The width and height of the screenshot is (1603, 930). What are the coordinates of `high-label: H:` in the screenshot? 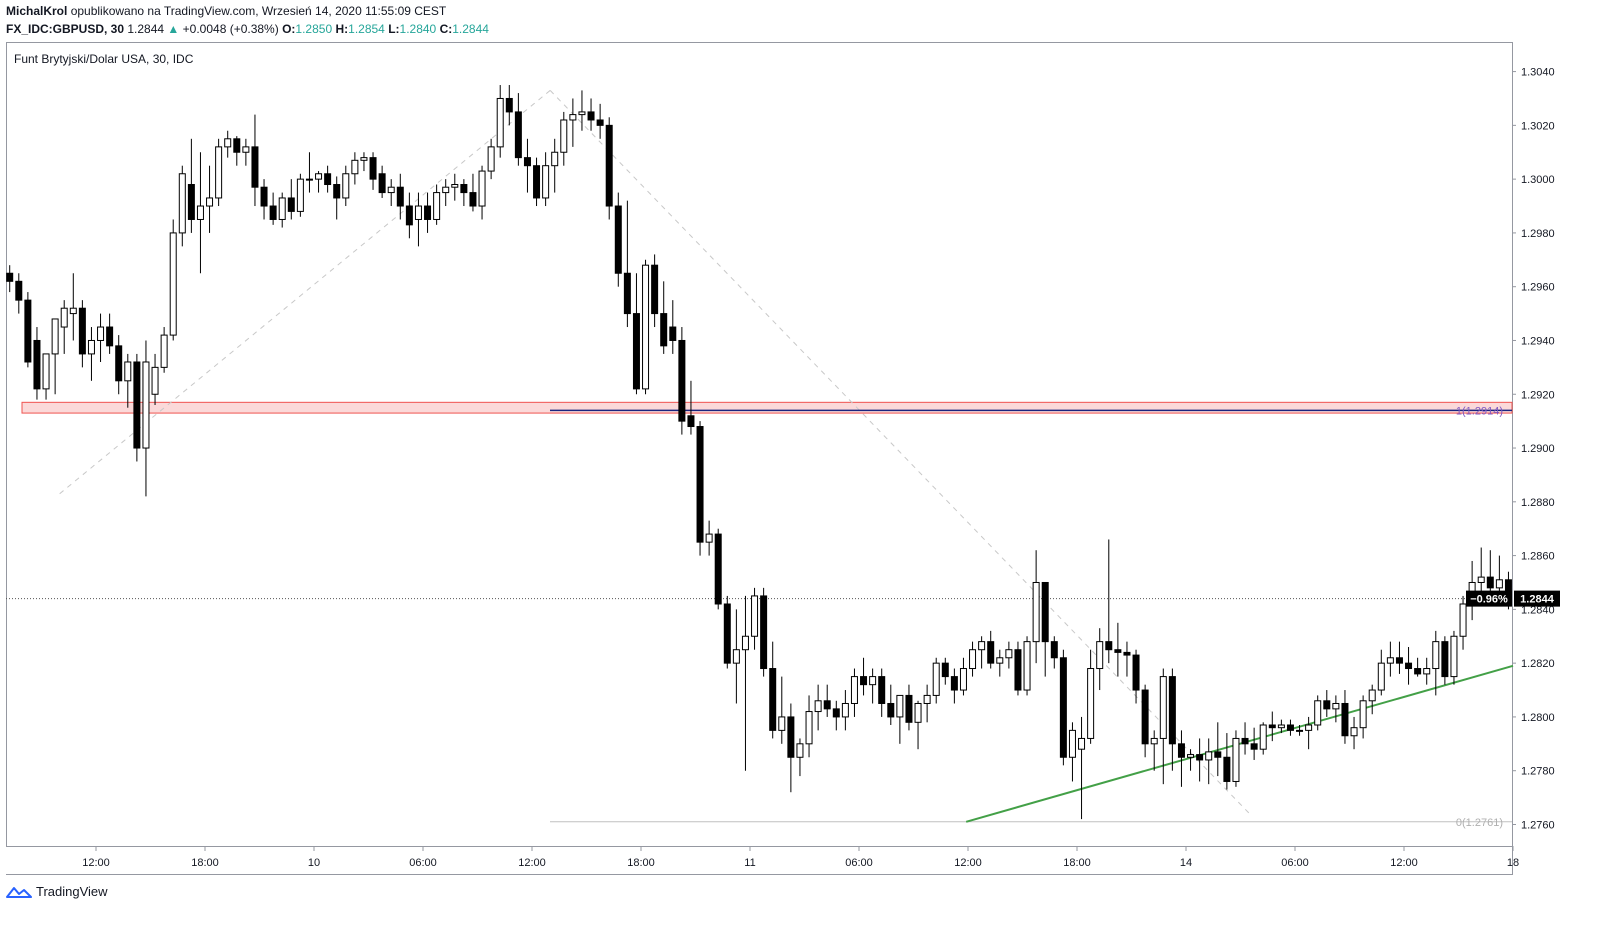 It's located at (342, 29).